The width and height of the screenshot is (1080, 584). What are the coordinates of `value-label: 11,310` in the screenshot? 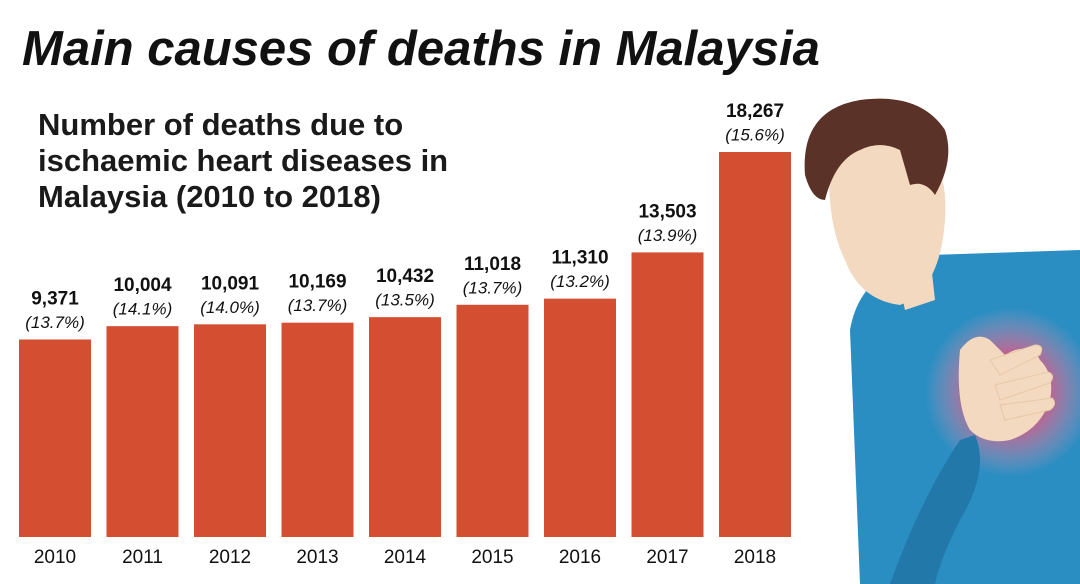 It's located at (579, 258).